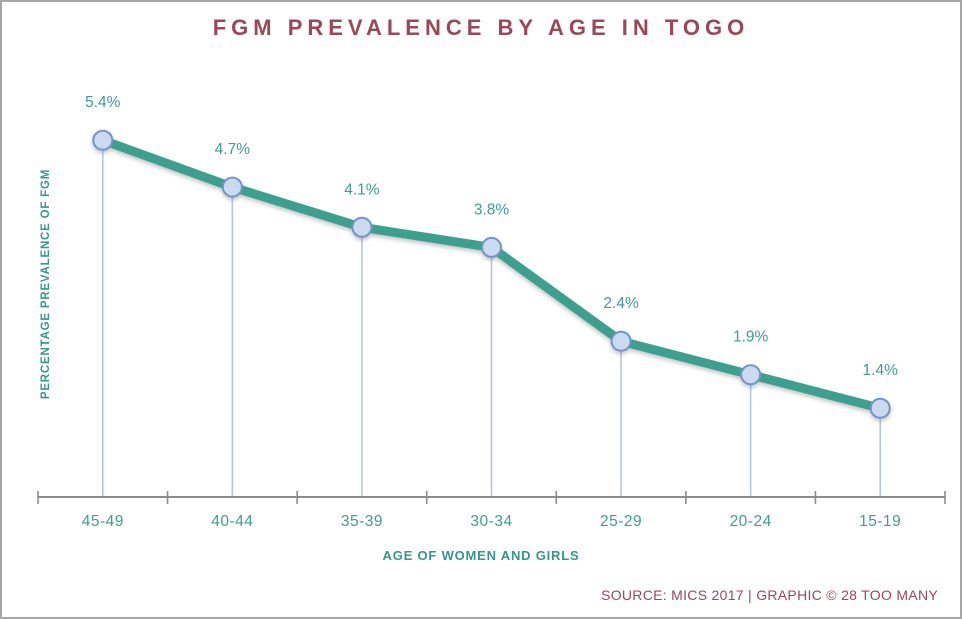 The height and width of the screenshot is (619, 962). Describe the element at coordinates (491, 521) in the screenshot. I see `x-axis-tick-label: 30-34` at that location.